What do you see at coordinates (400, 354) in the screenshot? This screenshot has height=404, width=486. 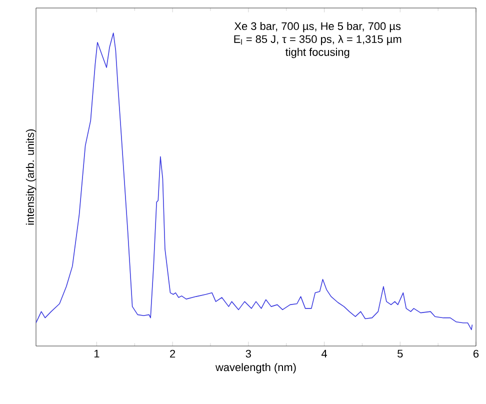 I see `x-tick-label: 5` at bounding box center [400, 354].